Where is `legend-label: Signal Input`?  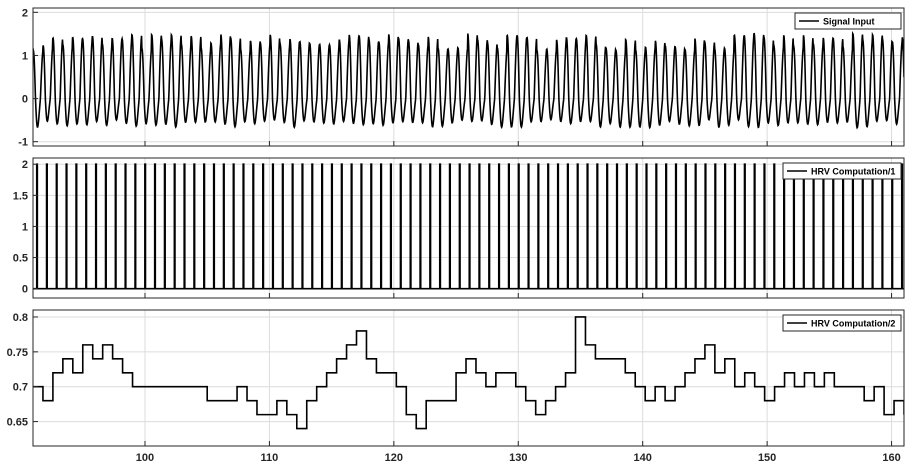 legend-label: Signal Input is located at coordinates (849, 22).